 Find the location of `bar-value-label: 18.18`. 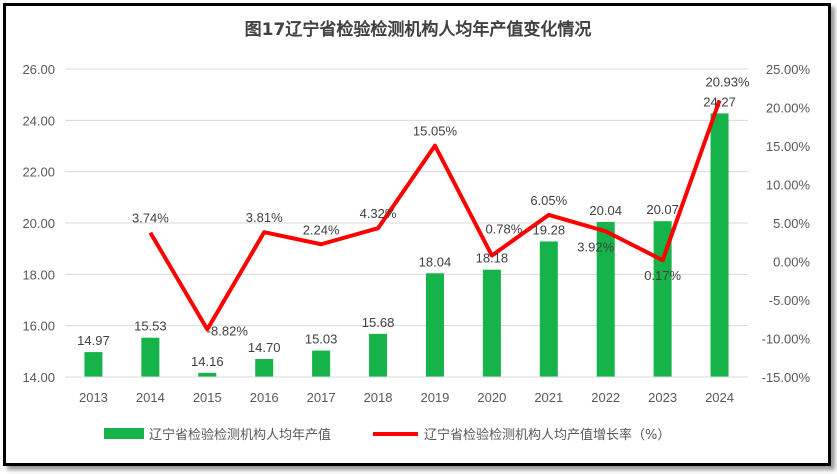

bar-value-label: 18.18 is located at coordinates (492, 258).